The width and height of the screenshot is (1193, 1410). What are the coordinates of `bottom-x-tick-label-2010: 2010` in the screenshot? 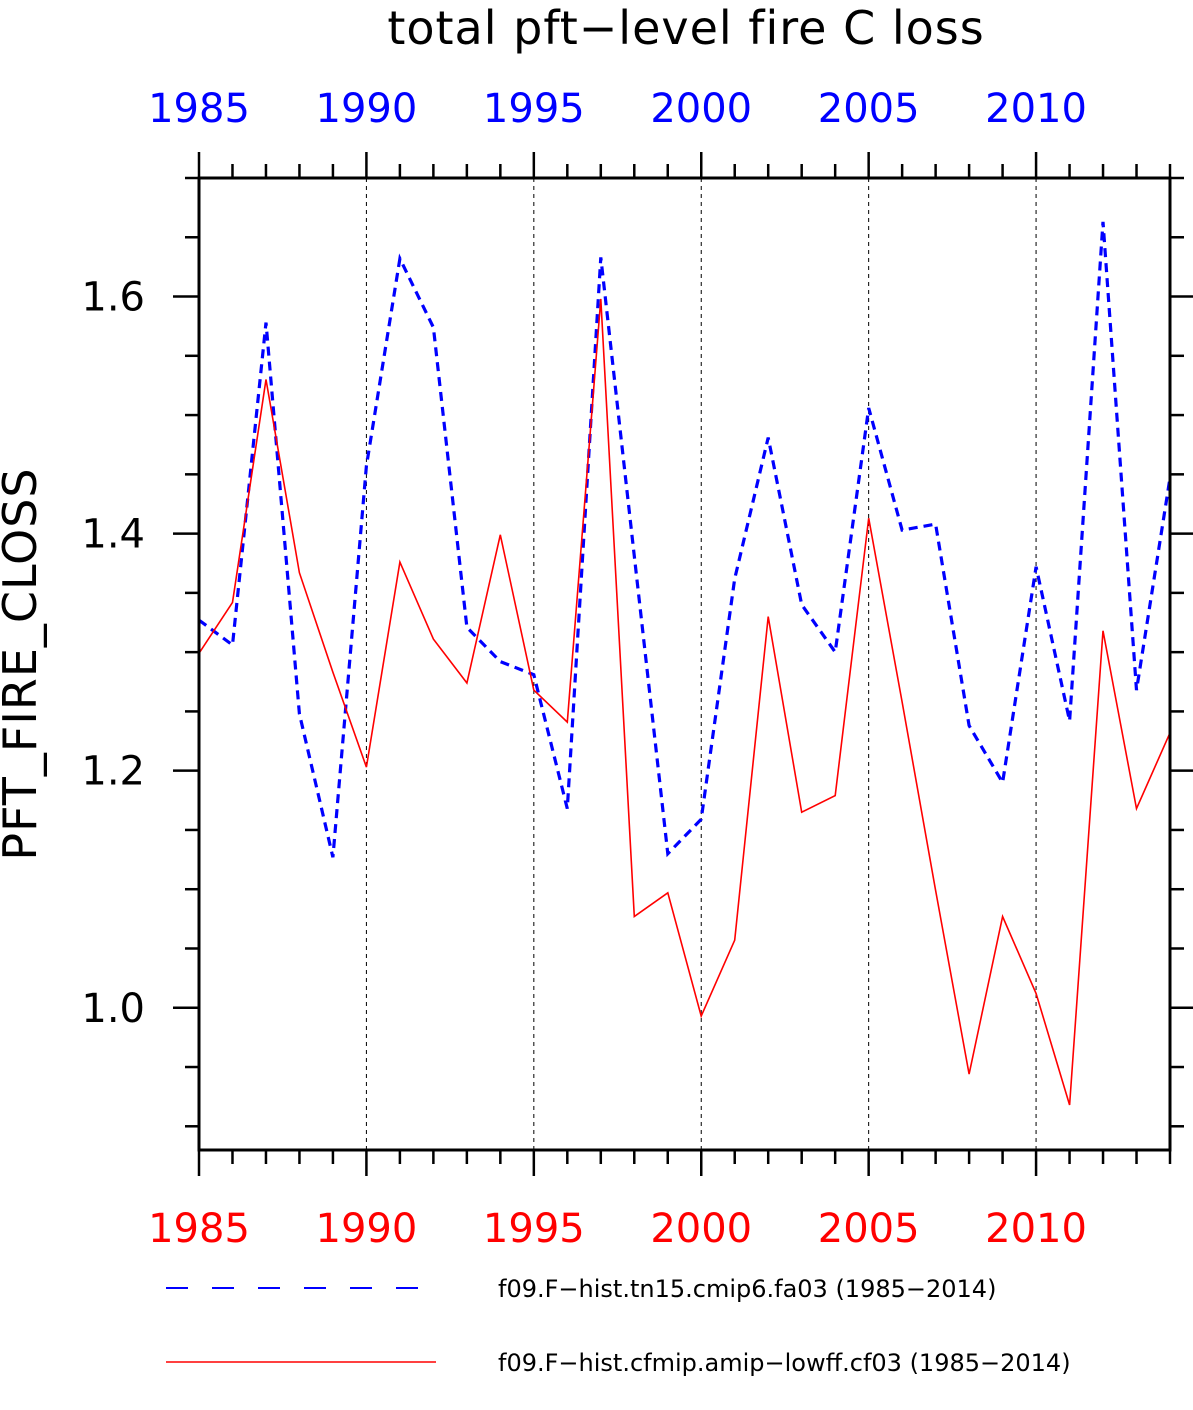 It's located at (1036, 1229).